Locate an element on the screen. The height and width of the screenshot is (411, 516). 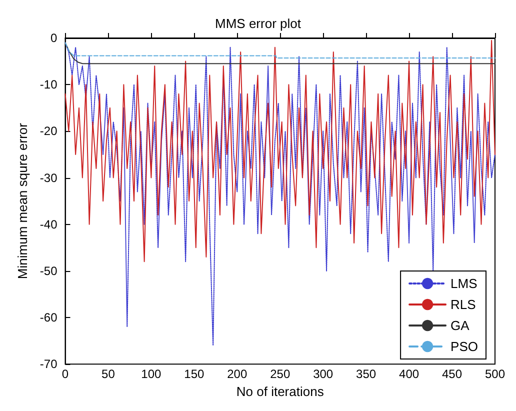
x-tick-label: 250 is located at coordinates (280, 374).